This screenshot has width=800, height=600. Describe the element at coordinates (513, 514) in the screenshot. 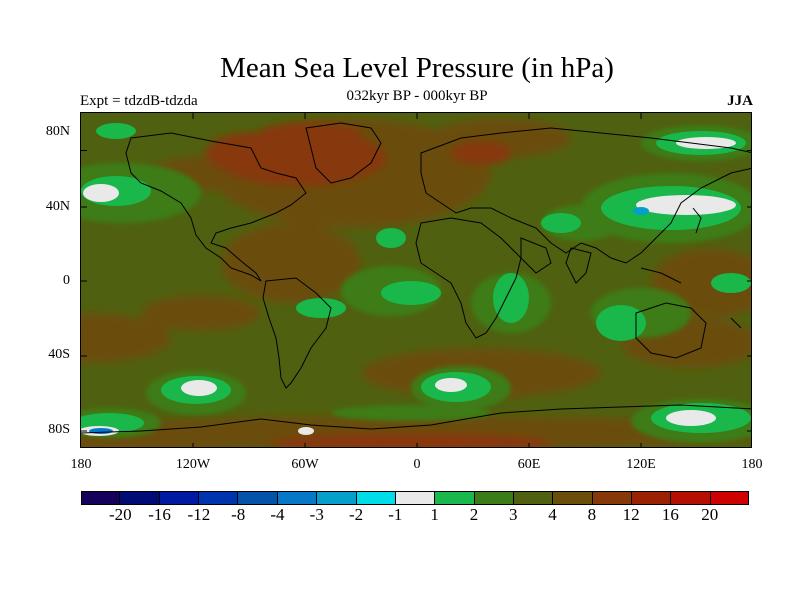

I see `colorbar-label: 3` at that location.